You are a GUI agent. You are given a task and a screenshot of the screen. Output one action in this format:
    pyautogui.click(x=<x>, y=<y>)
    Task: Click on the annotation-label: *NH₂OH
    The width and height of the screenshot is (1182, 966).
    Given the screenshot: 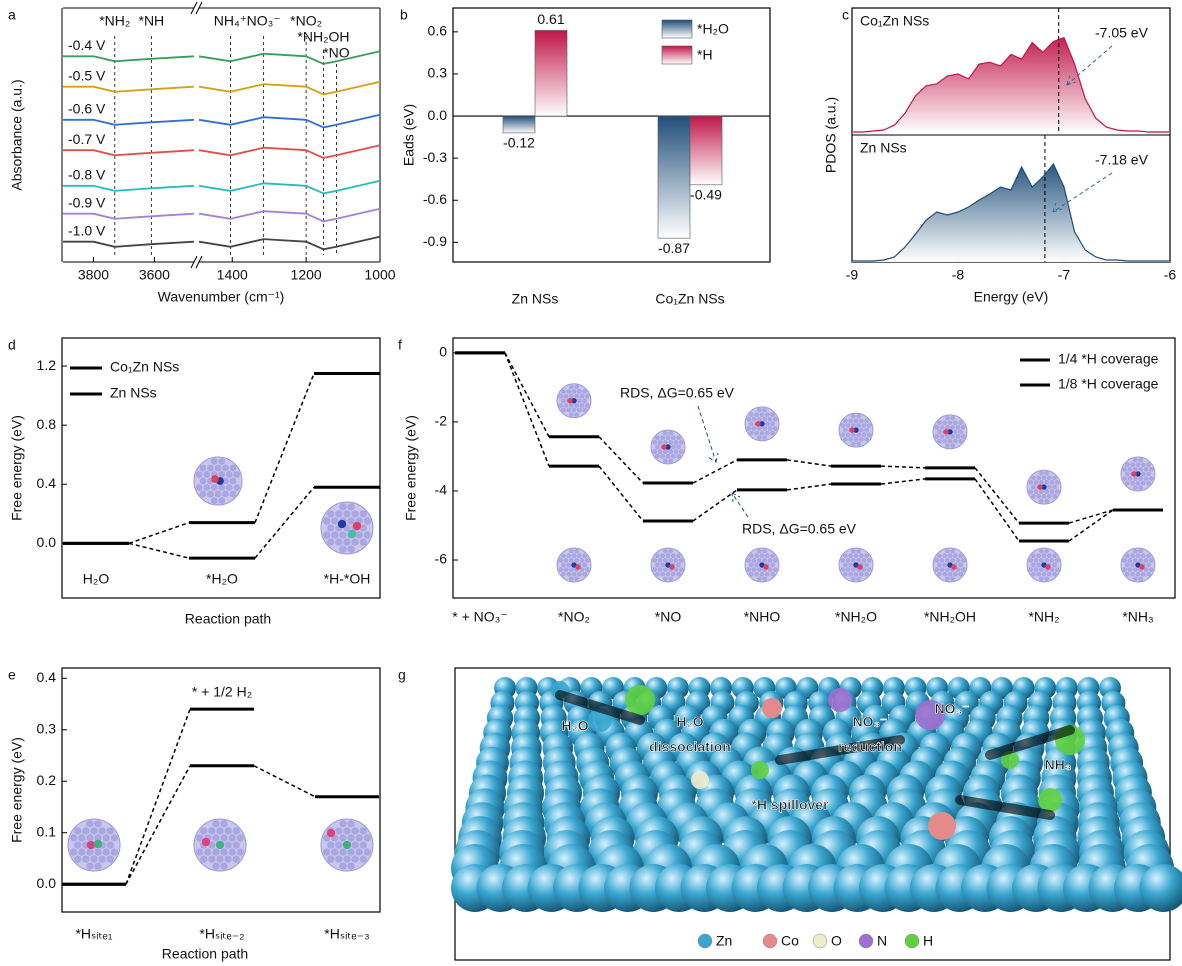 What is the action you would take?
    pyautogui.click(x=323, y=37)
    